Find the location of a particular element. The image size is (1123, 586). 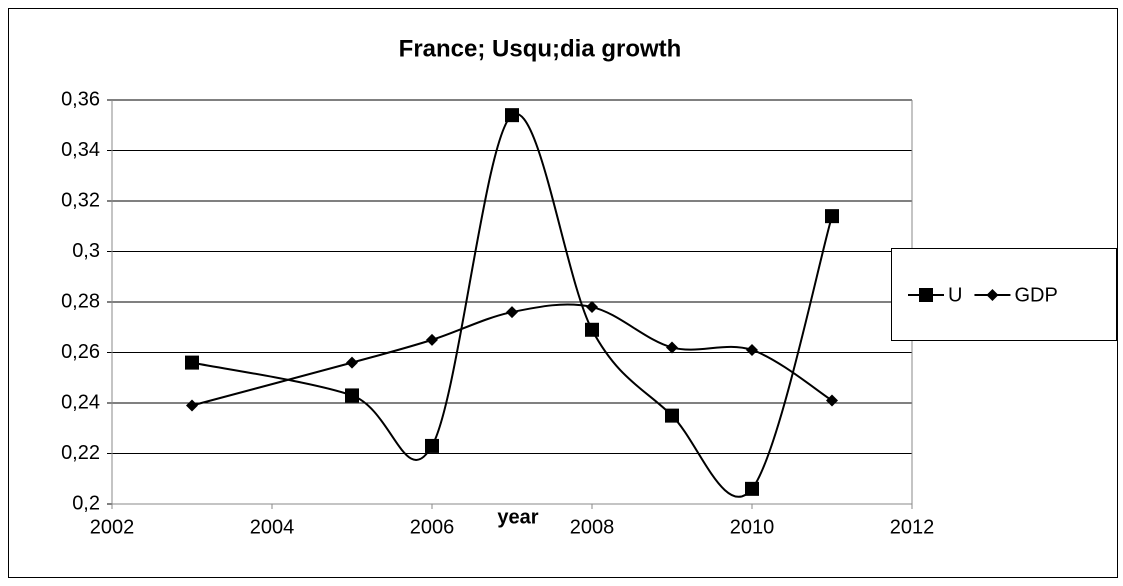

x-tick-label: 2012 is located at coordinates (912, 527).